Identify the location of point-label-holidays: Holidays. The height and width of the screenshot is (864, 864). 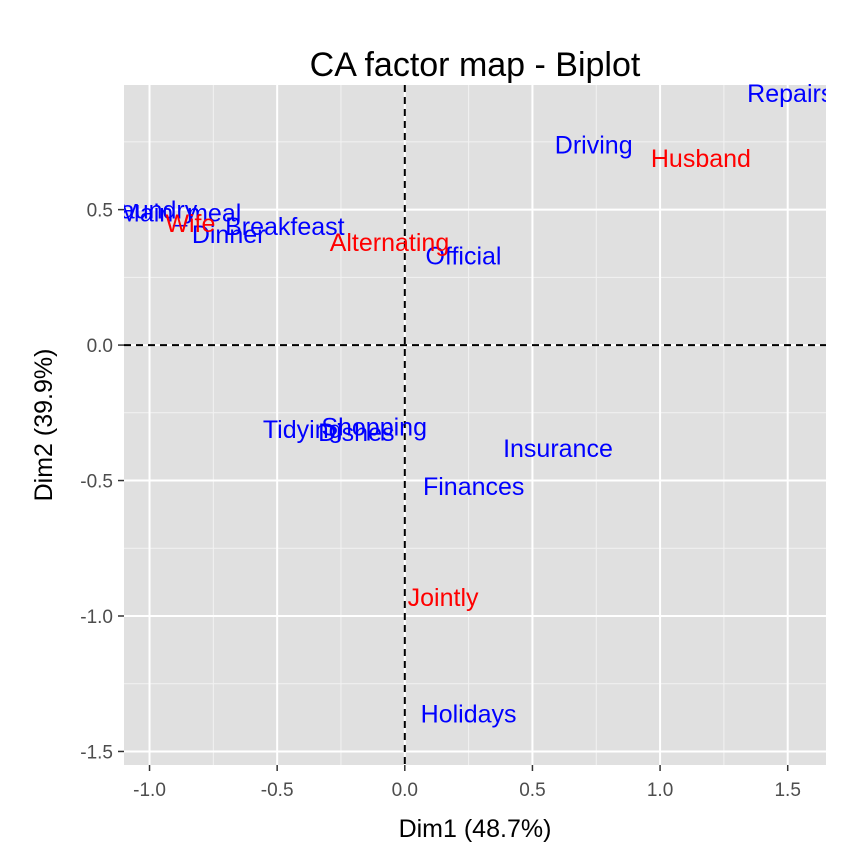
(469, 715).